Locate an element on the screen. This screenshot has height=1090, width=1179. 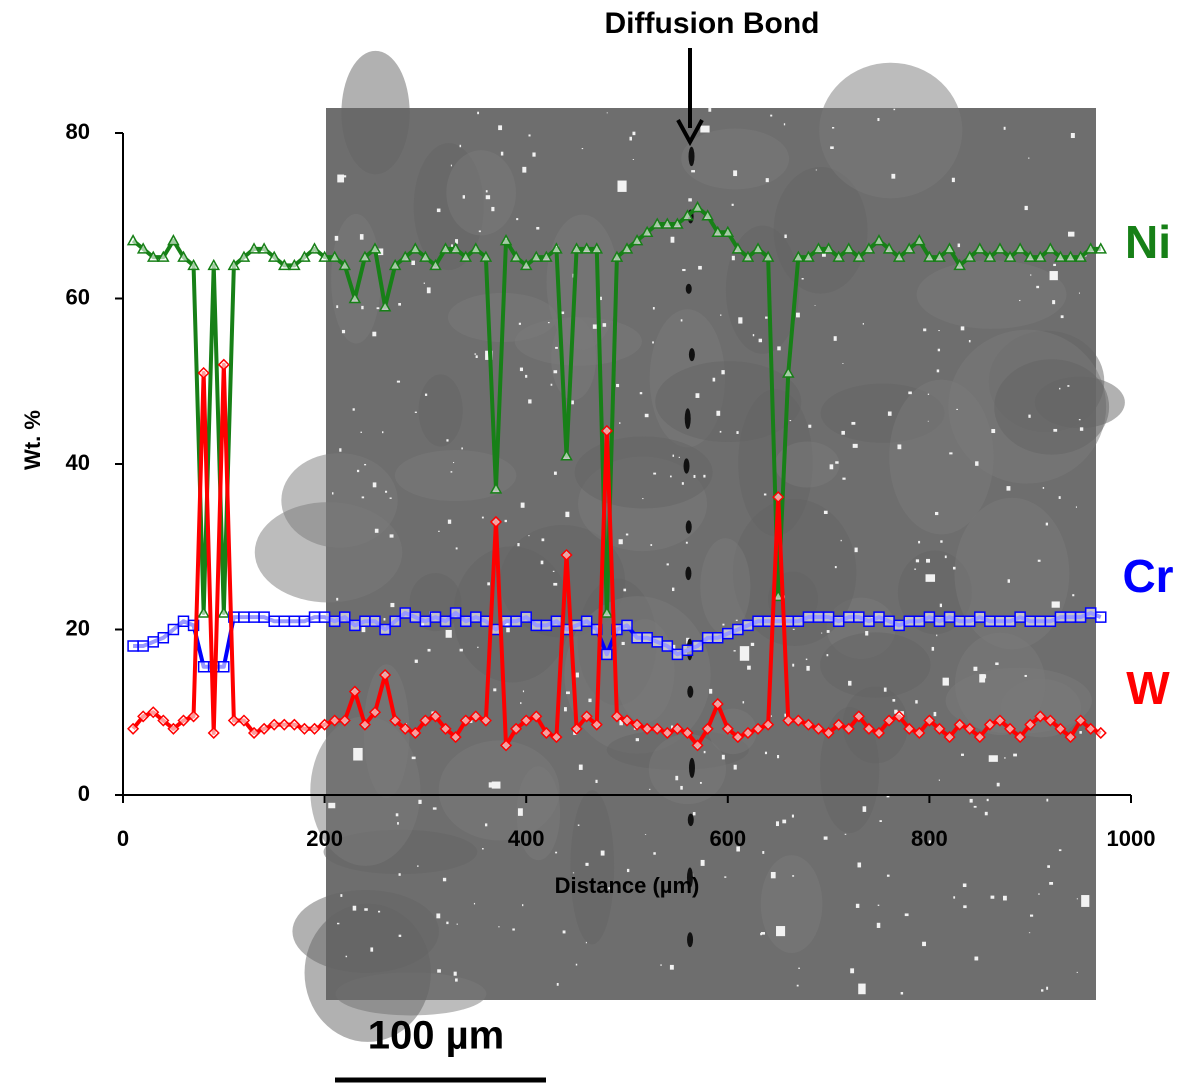
scale-bar-label: 100 µm is located at coordinates (436, 1036).